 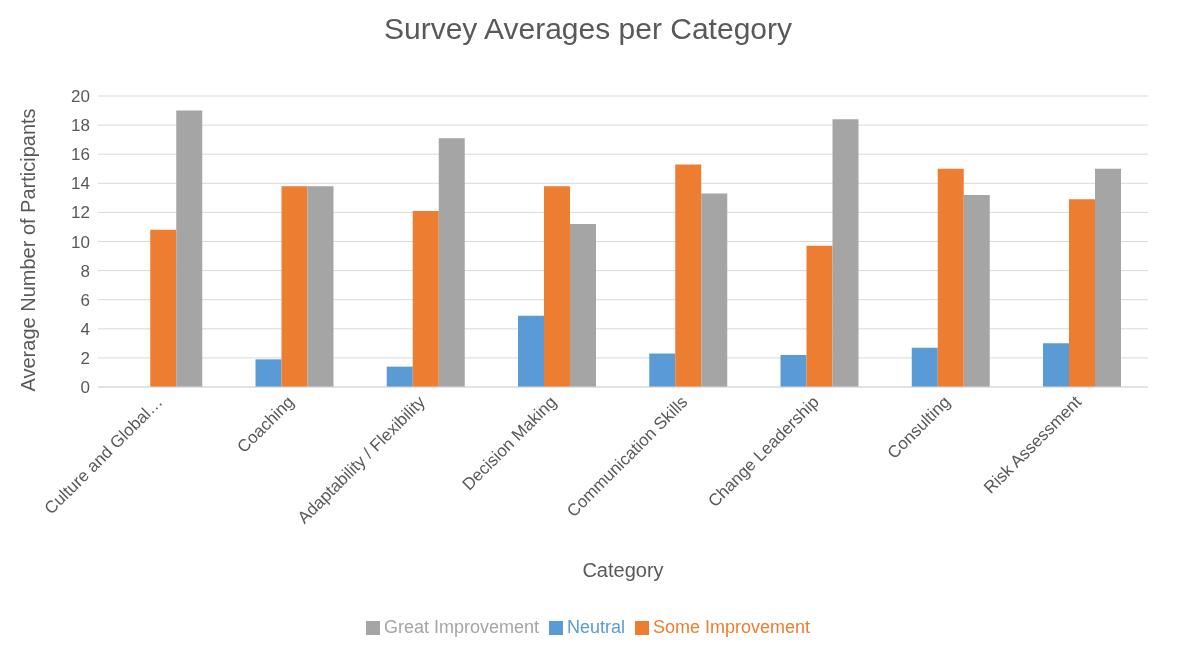 I want to click on y-tick-label: 10, so click(x=80, y=242).